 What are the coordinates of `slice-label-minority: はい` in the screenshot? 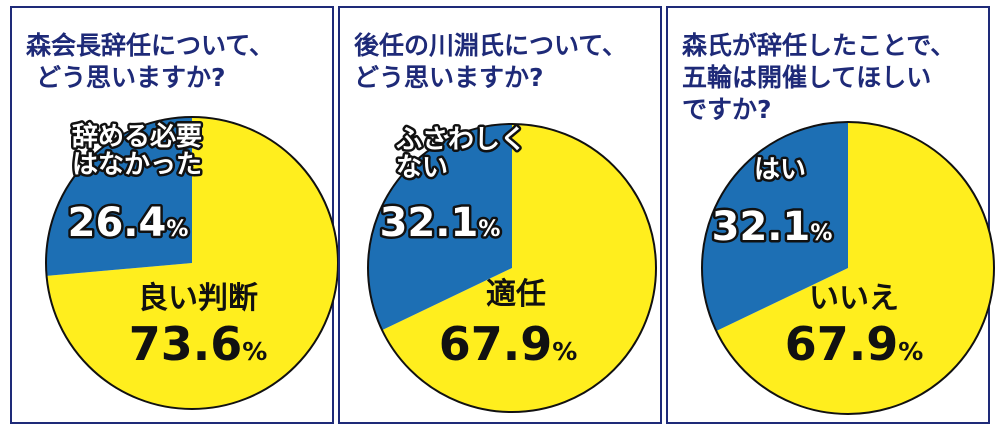 It's located at (780, 170).